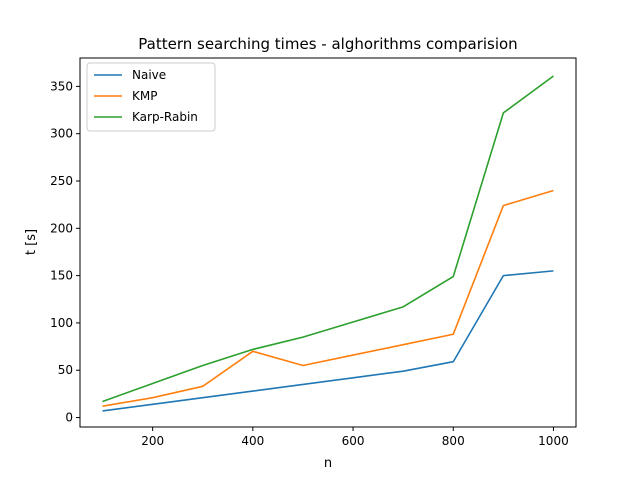 The height and width of the screenshot is (480, 640). I want to click on y-tick-label: 150, so click(61, 276).